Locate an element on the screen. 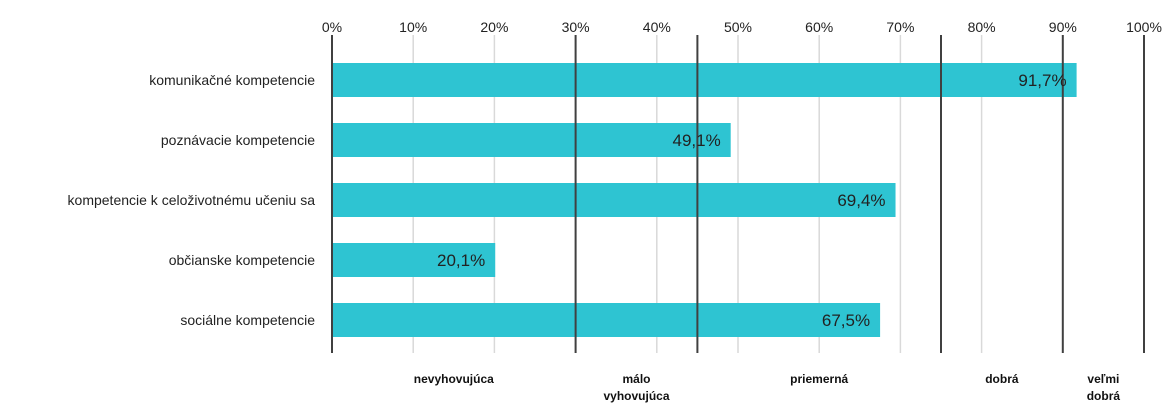 The height and width of the screenshot is (408, 1170). zone-label: dobrá is located at coordinates (1002, 379).